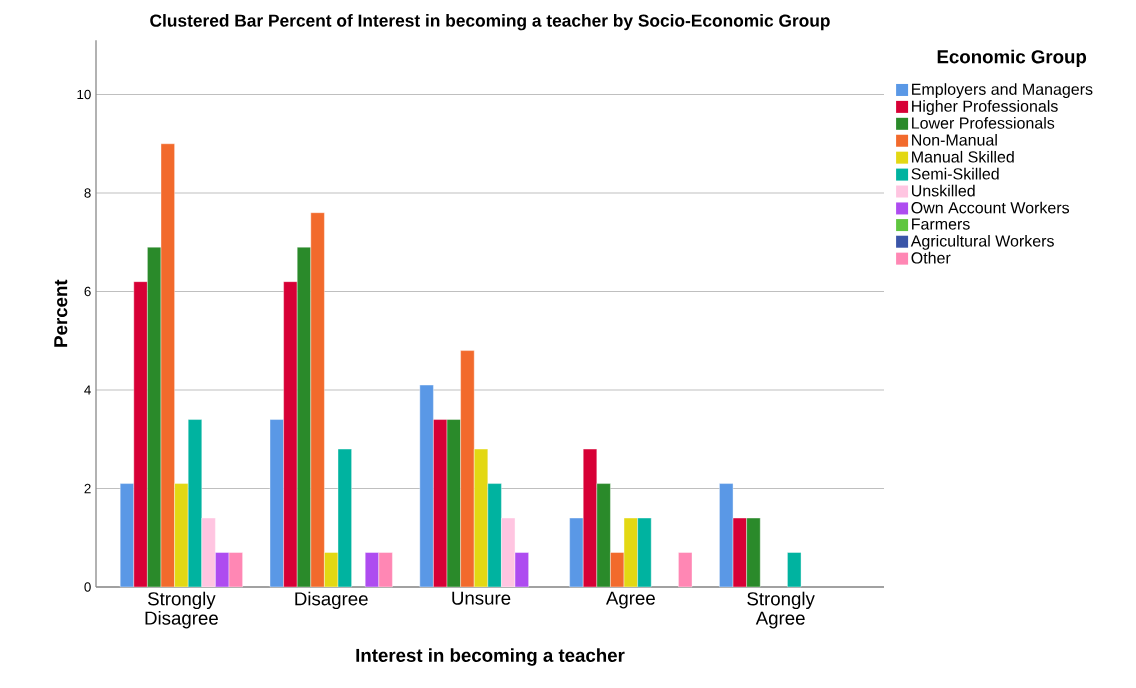 This screenshot has height=688, width=1136. Describe the element at coordinates (985, 108) in the screenshot. I see `legend-label: Higher Professionals` at that location.